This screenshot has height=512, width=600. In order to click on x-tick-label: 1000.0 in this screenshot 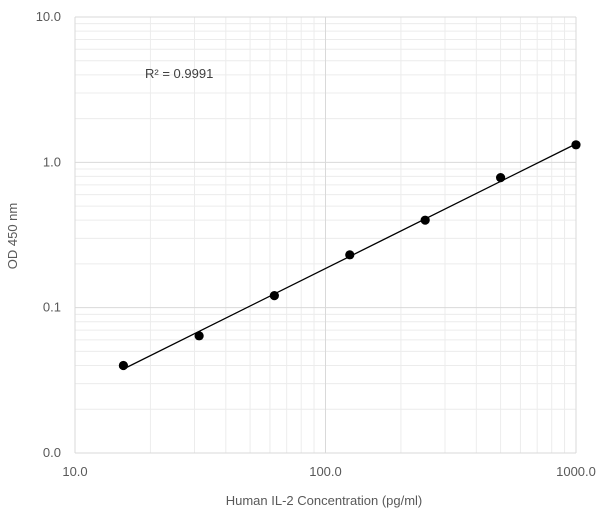, I will do `click(576, 471)`.